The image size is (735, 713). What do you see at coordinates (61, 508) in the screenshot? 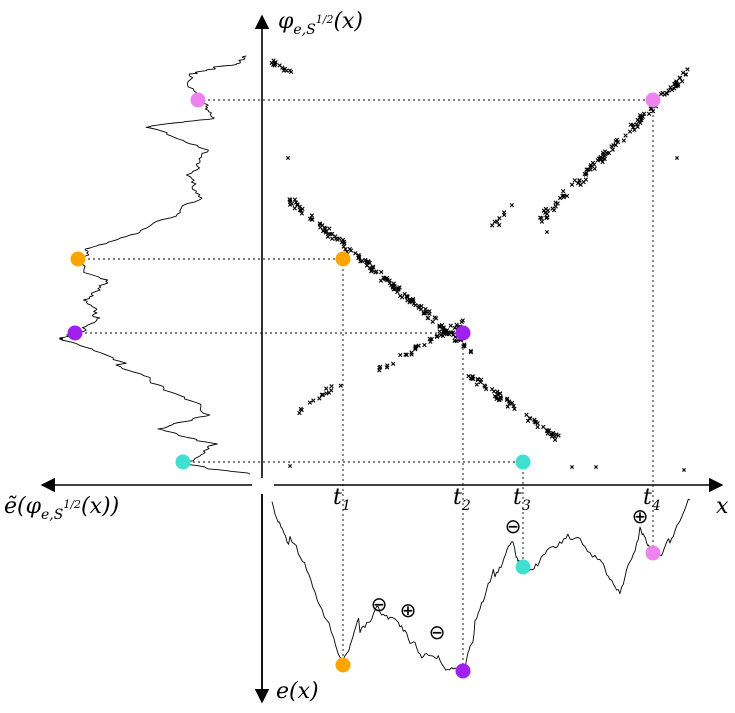
I see `left-axis-label: ẽ(φe,S1/2(x))` at bounding box center [61, 508].